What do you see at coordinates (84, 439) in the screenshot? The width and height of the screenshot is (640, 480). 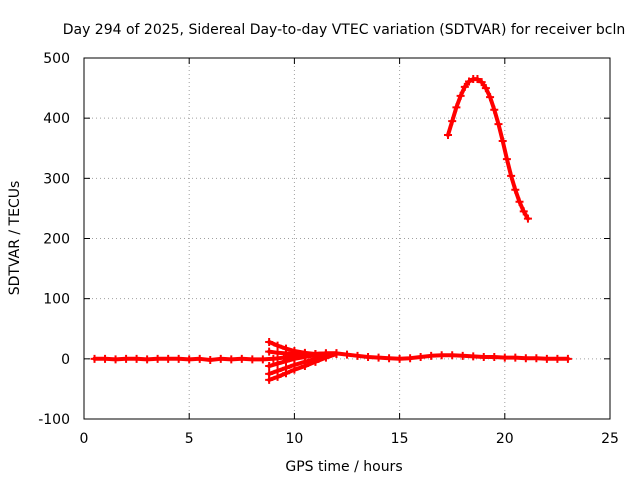 I see `x-tick-label: 0` at bounding box center [84, 439].